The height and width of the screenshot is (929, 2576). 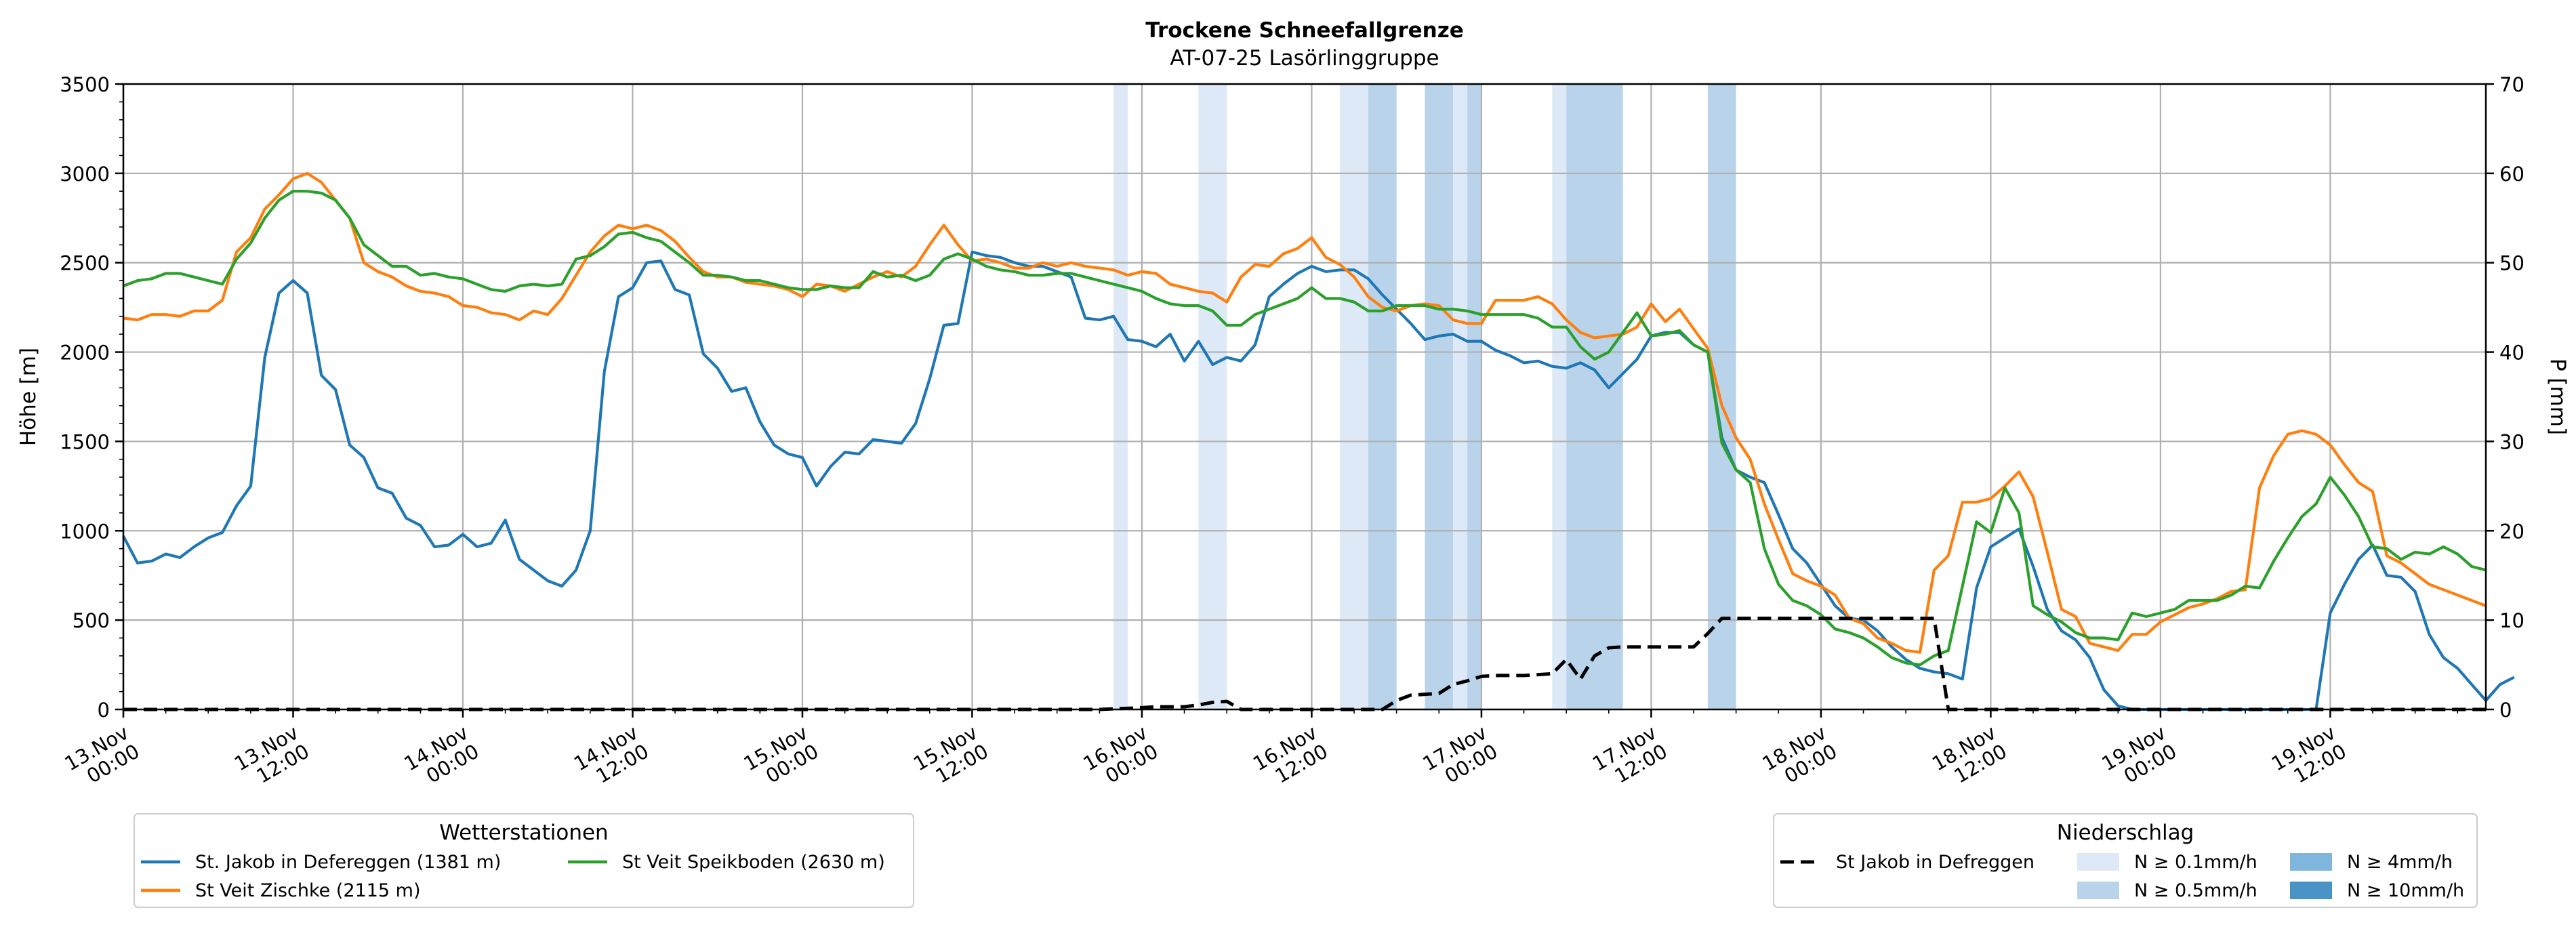 What do you see at coordinates (1305, 31) in the screenshot?
I see `chart-title: Trockene Schneefallgrenze` at bounding box center [1305, 31].